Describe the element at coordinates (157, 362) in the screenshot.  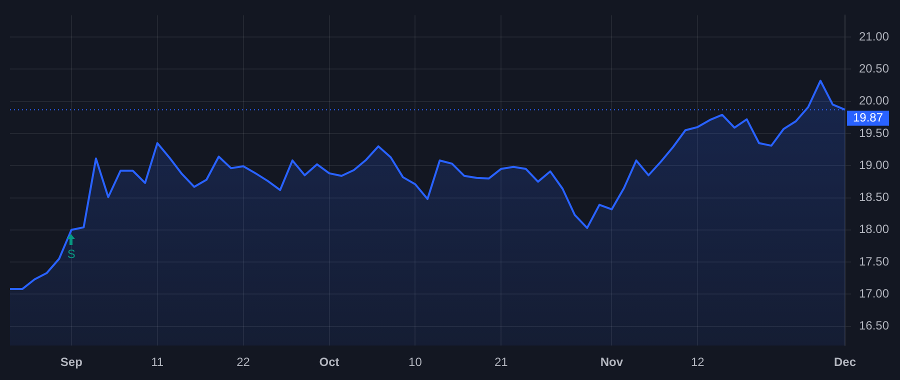
I see `x-tick-label: 11` at that location.